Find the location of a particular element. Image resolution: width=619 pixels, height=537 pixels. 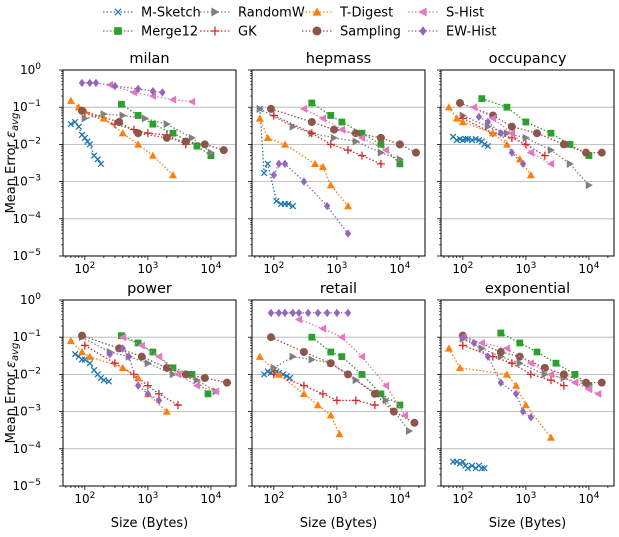

tick-exponent: −1 is located at coordinates (34, 334).